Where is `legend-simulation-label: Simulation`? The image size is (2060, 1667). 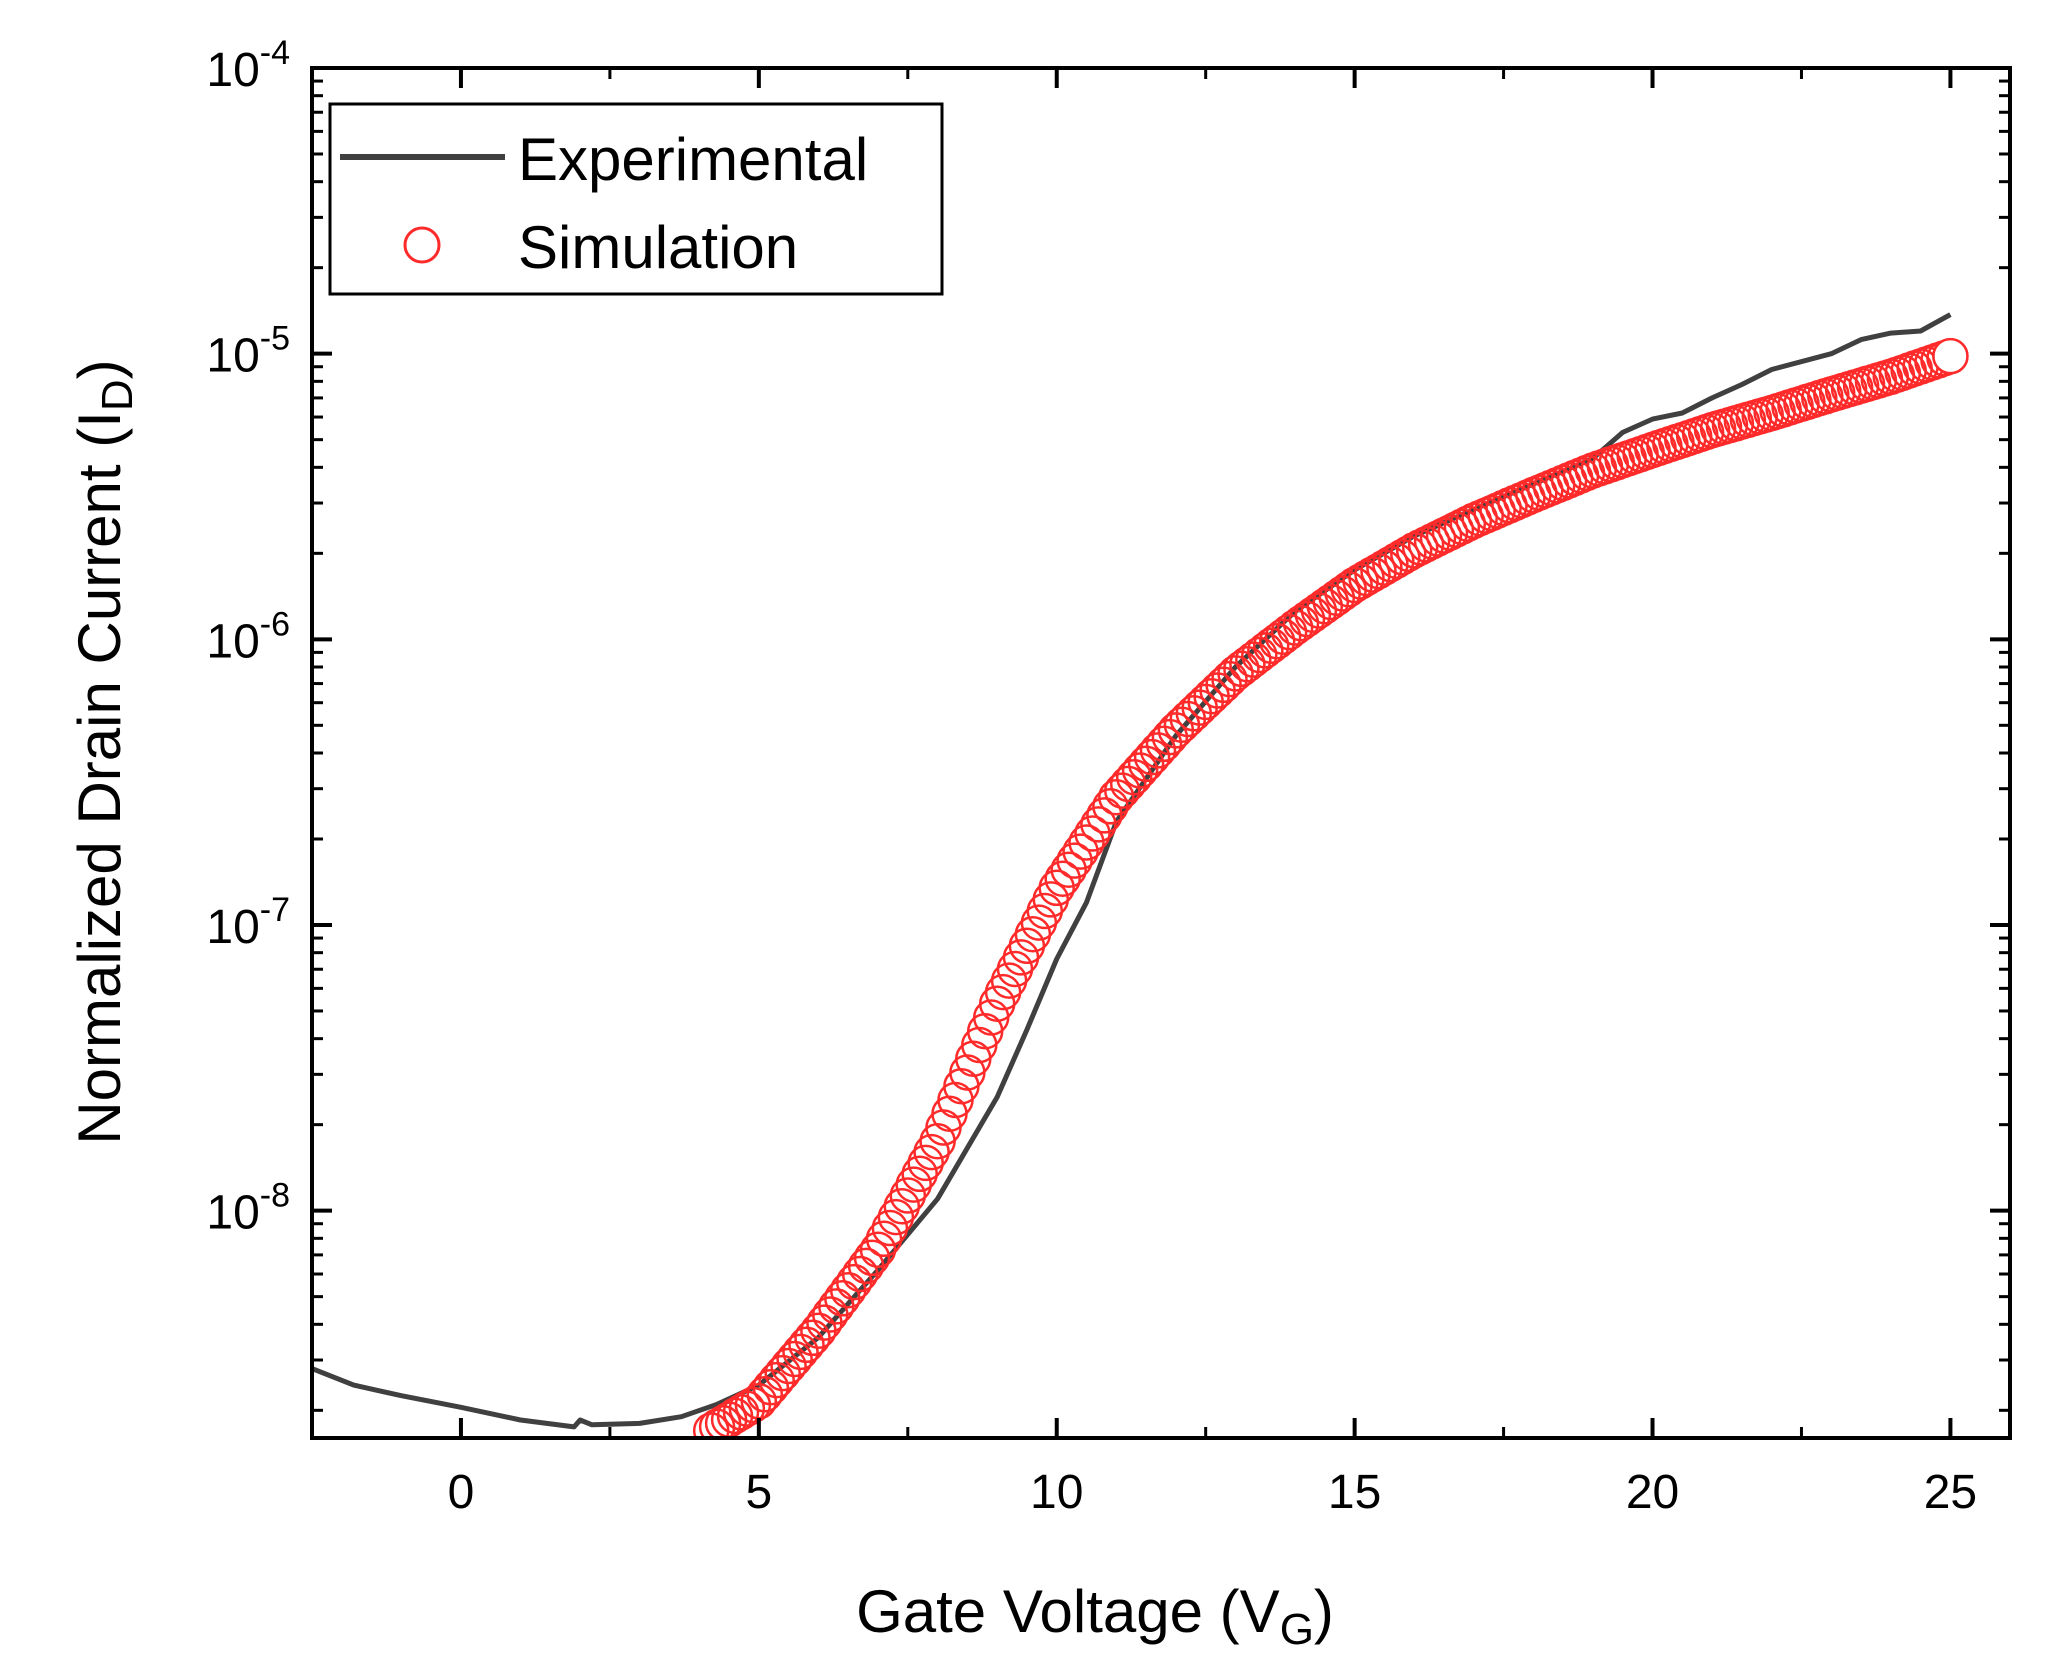
legend-simulation-label: Simulation is located at coordinates (658, 247).